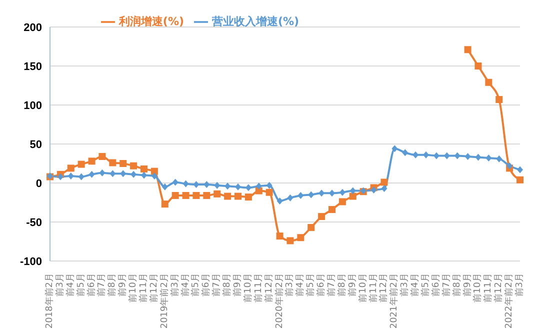  Describe the element at coordinates (467, 285) in the screenshot. I see `x-tick-label: 前9月` at that location.